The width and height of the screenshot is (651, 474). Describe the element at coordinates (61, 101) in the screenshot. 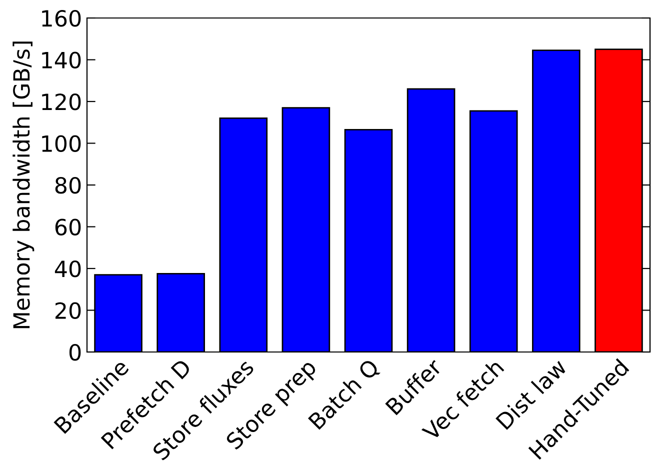

I see `y-tick-label: 120` at that location.